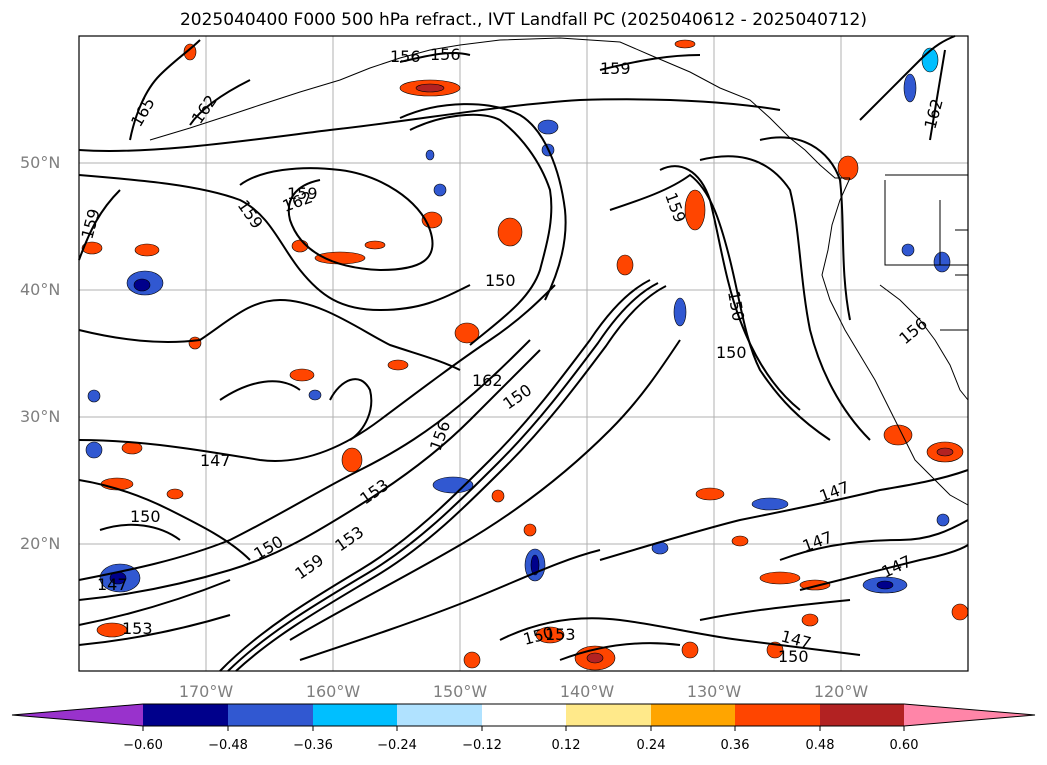 The height and width of the screenshot is (765, 1047). I want to click on colorbar, so click(523, 717).